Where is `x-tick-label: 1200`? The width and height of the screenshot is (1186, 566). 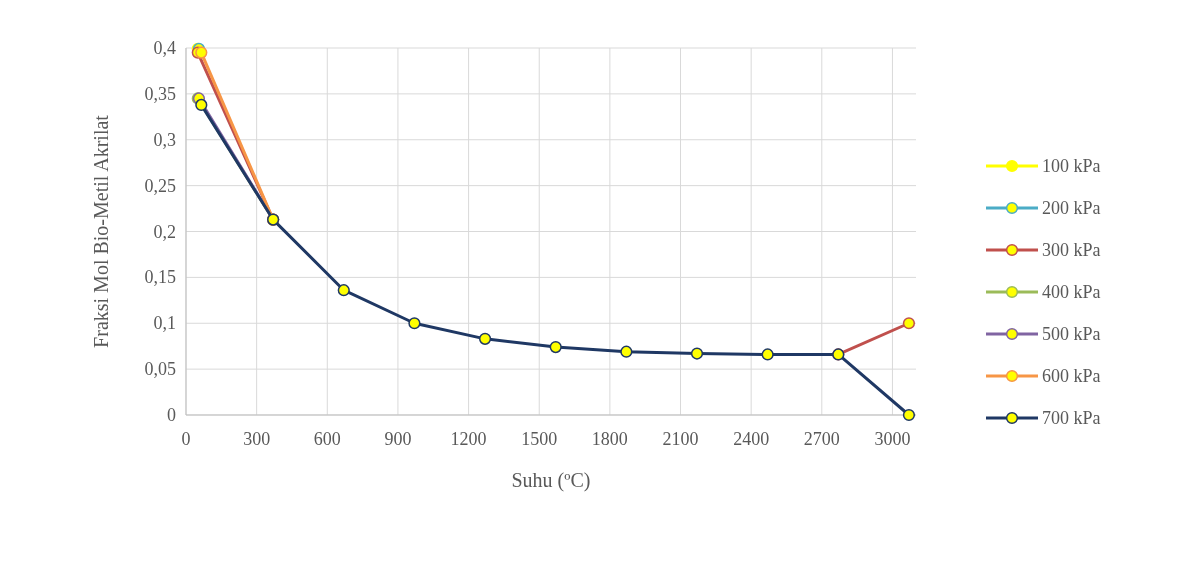 x-tick-label: 1200 is located at coordinates (468, 439).